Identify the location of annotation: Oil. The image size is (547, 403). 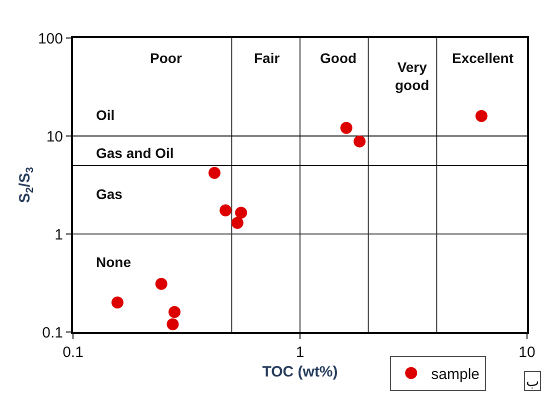
(105, 115).